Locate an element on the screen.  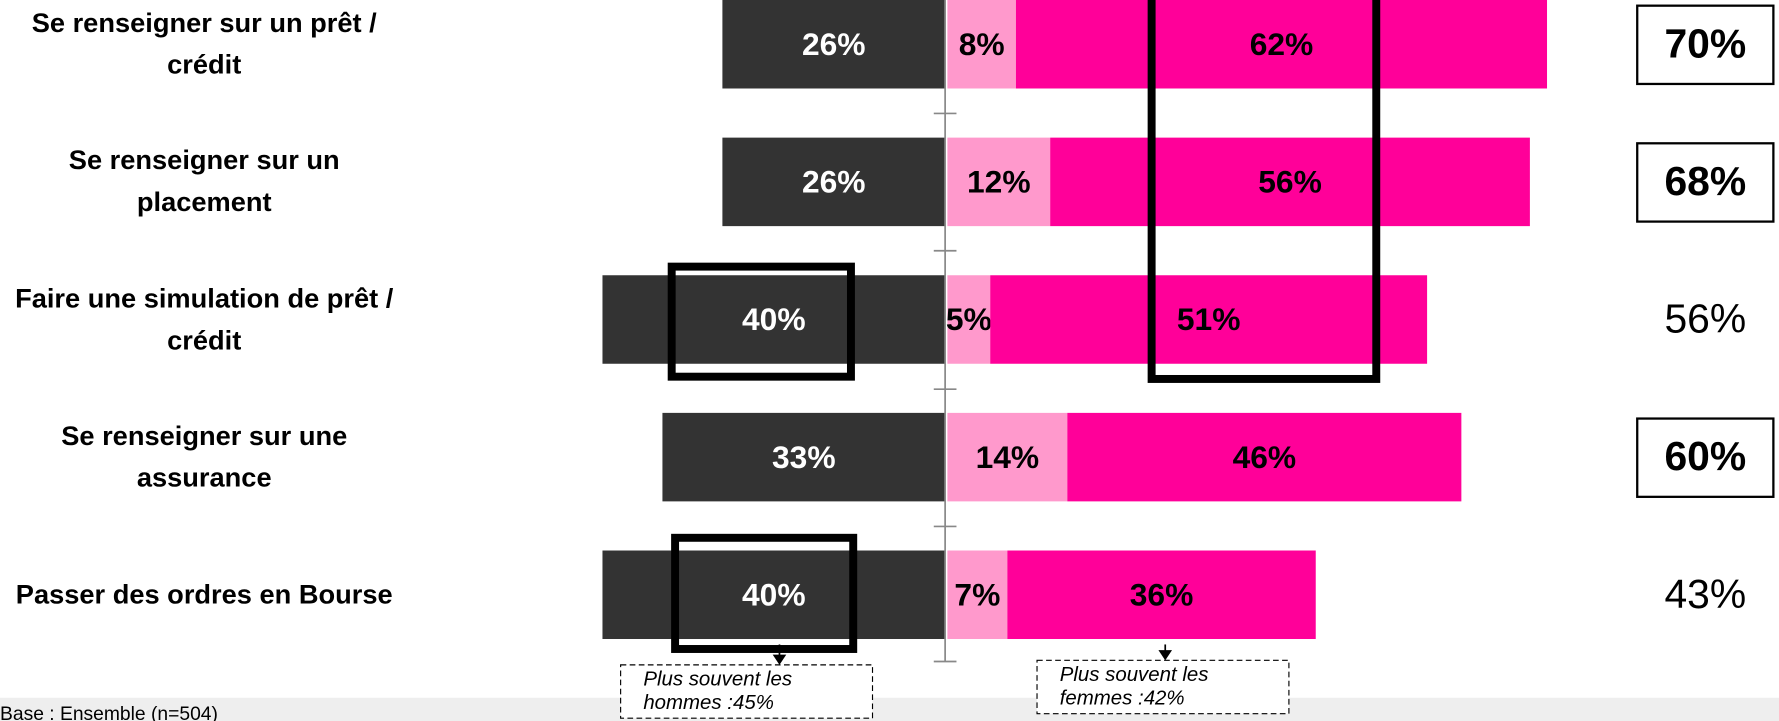
footnote: Base : Ensemble (n=504) is located at coordinates (109, 712).